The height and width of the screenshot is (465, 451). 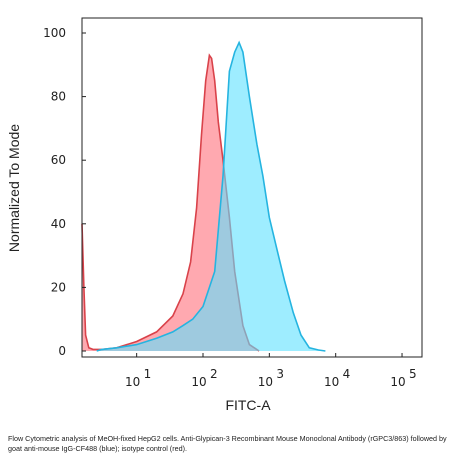 What do you see at coordinates (62, 351) in the screenshot?
I see `y-tick-label: 0` at bounding box center [62, 351].